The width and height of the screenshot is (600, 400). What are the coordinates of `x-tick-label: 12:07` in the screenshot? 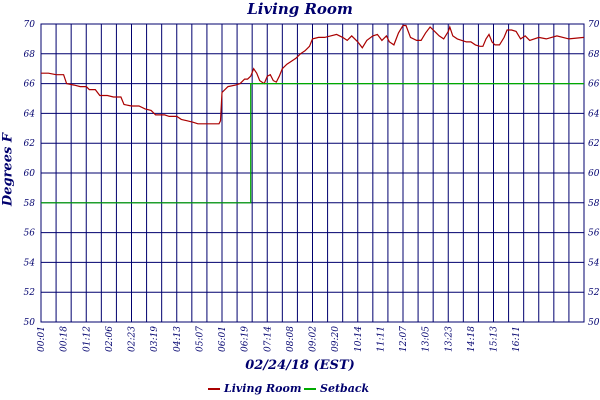 It's located at (404, 339).